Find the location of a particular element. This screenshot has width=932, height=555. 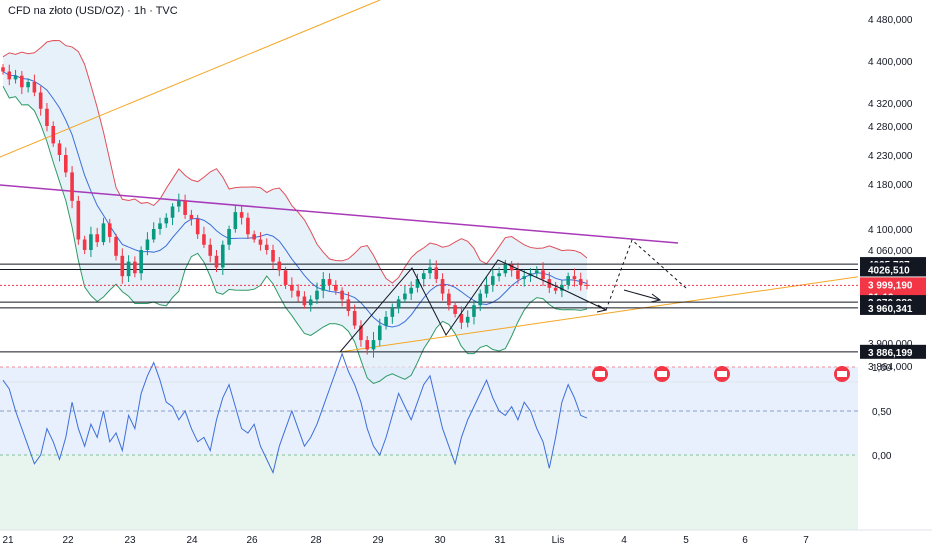

chart-title: CFD na złoto (USD/OZ) · 1h · TVC is located at coordinates (93, 11).